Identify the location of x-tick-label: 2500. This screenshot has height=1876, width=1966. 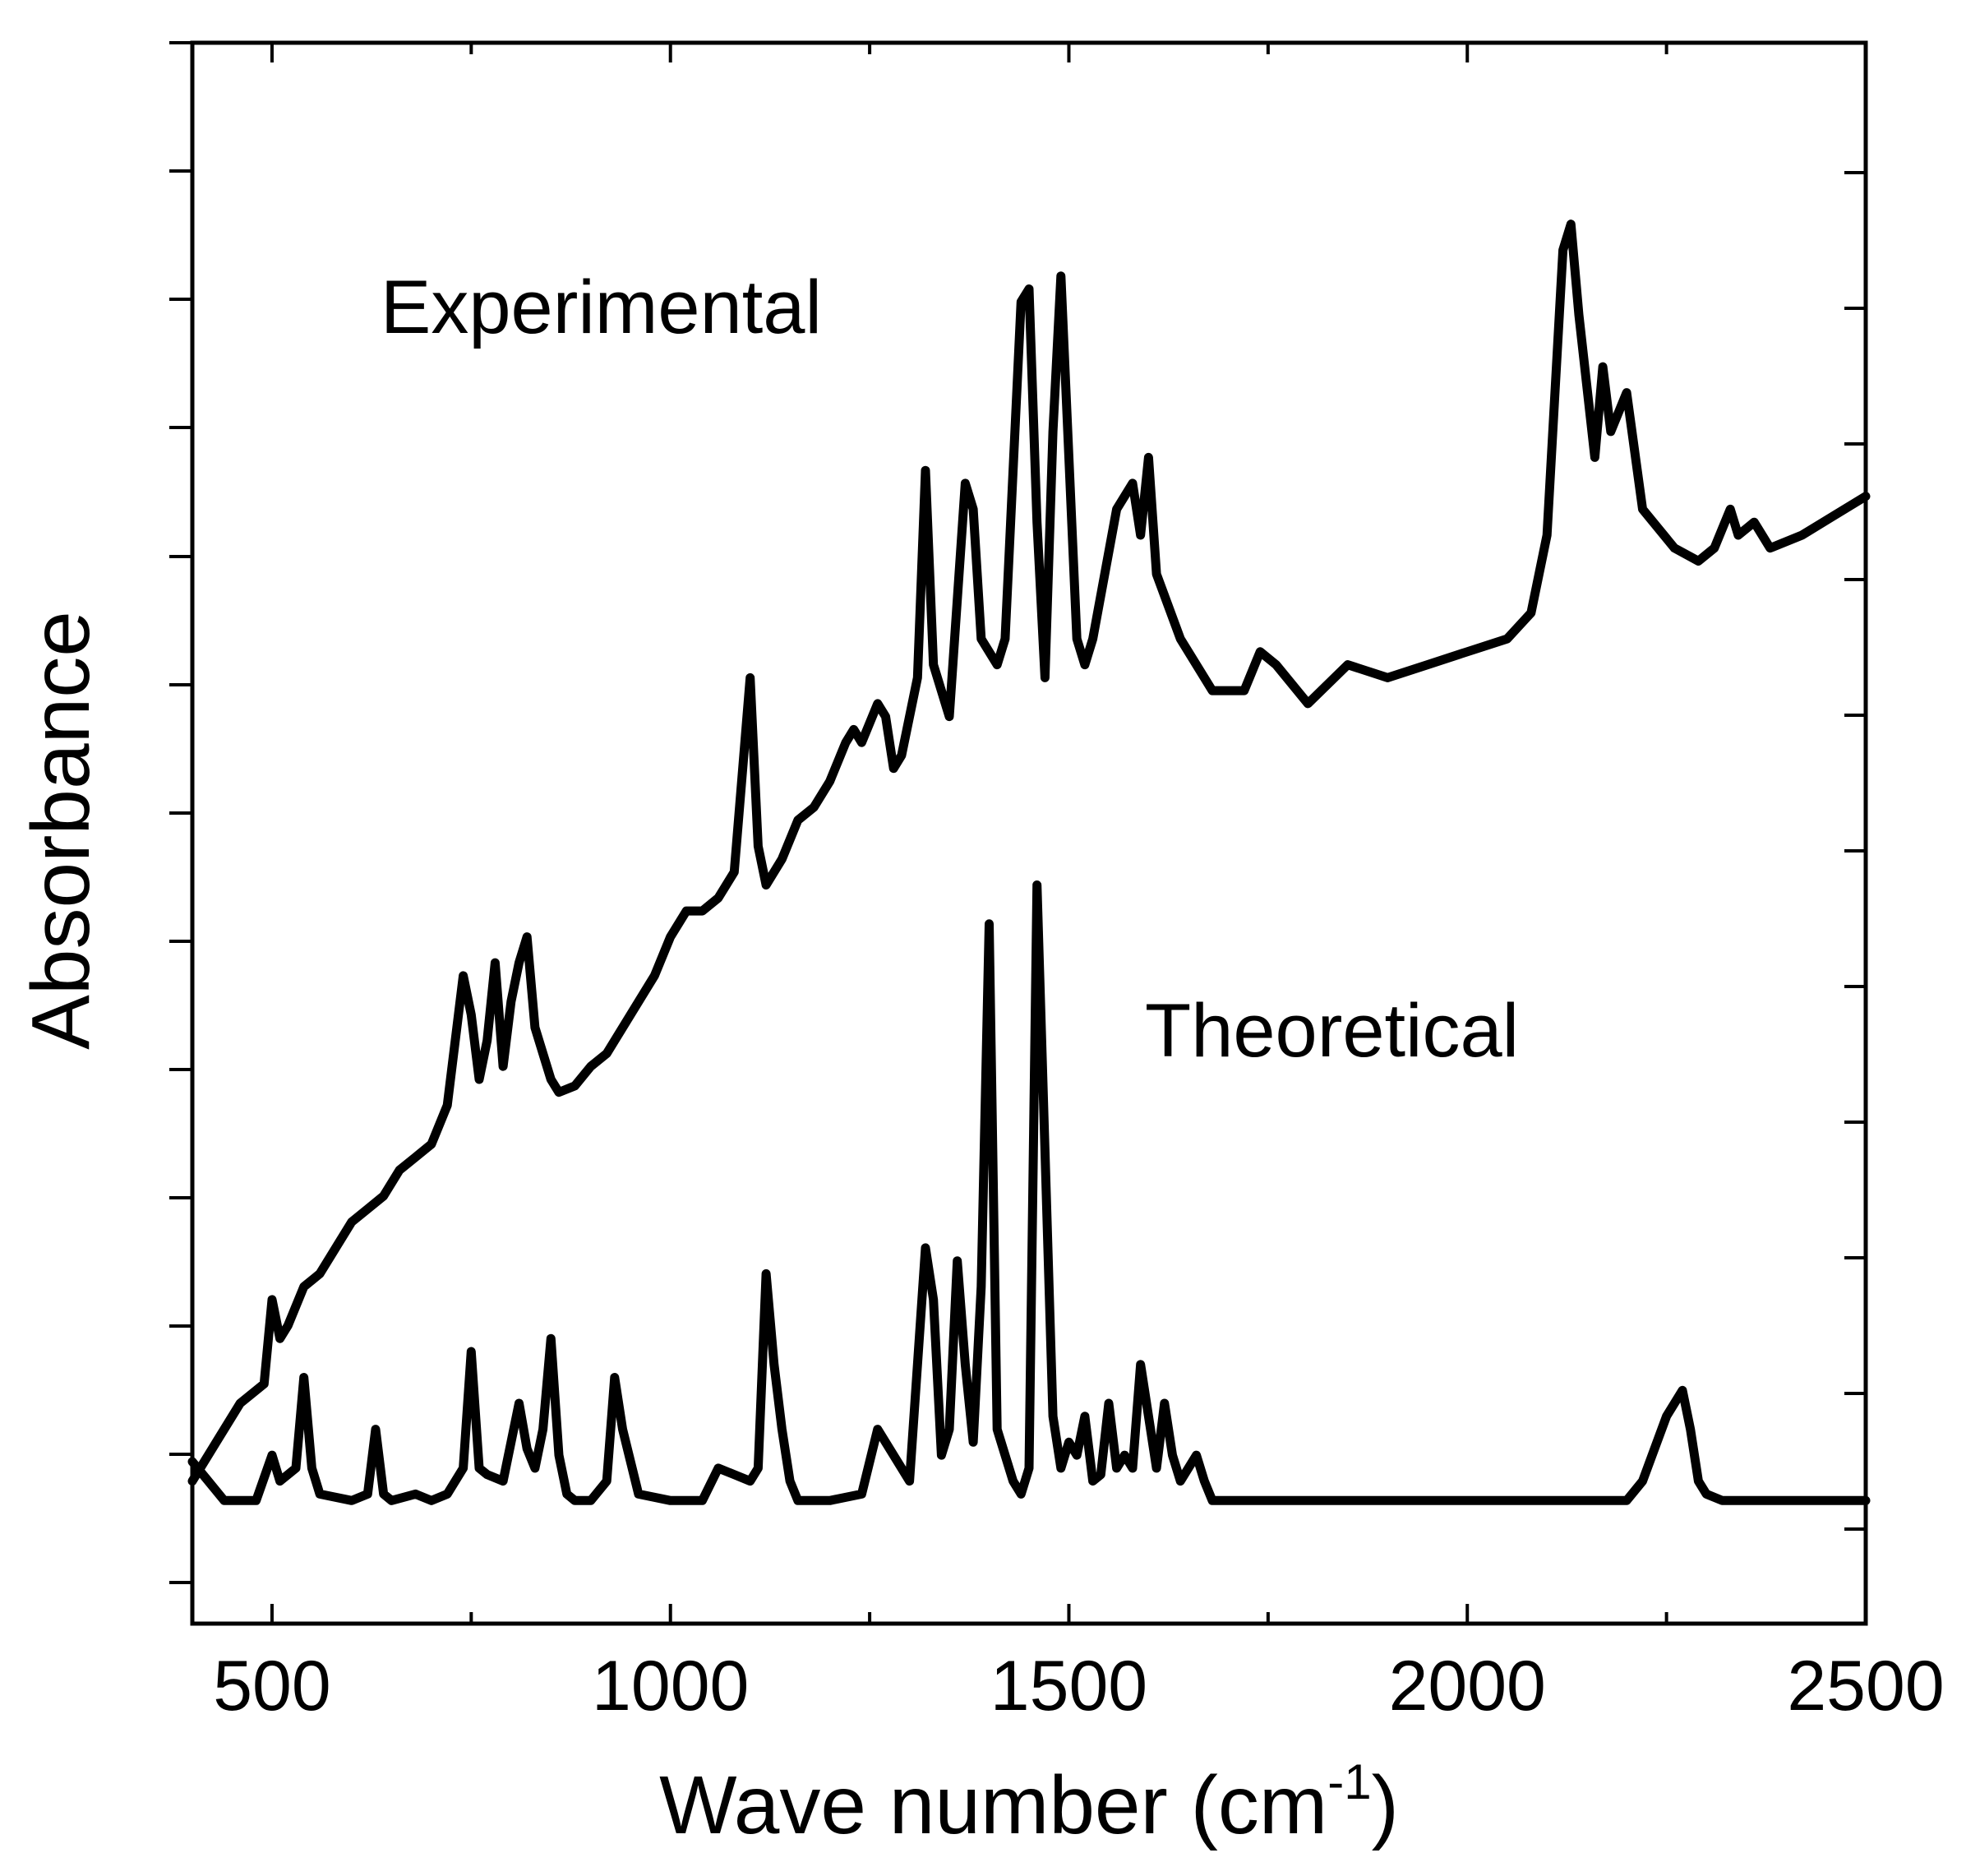
(1865, 1686).